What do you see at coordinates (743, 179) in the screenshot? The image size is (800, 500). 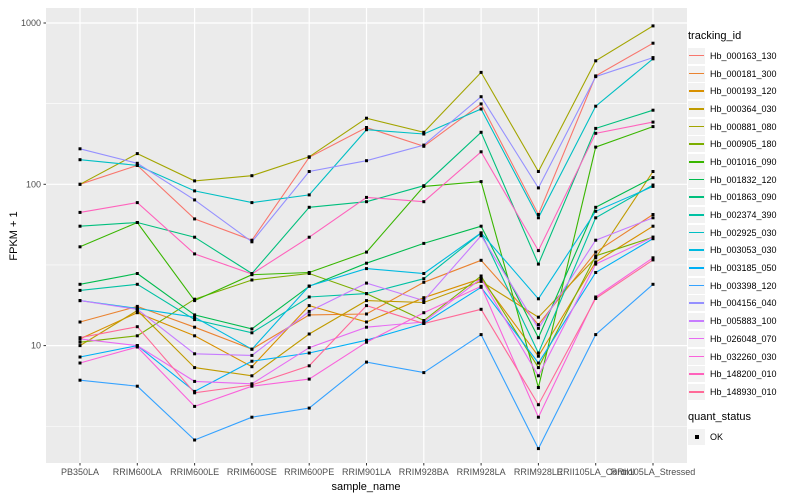 I see `legend-item-label: Hb_001832_120` at bounding box center [743, 179].